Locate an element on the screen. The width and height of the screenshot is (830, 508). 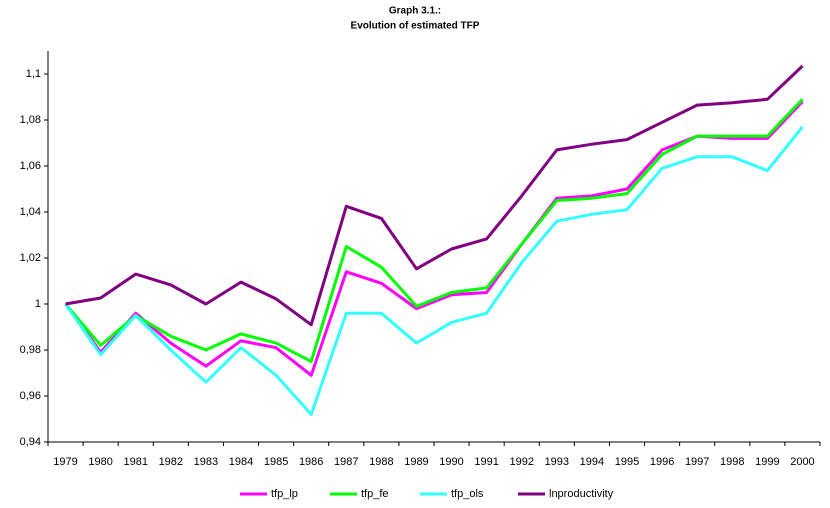
legend-label: tfp_fe is located at coordinates (375, 494).